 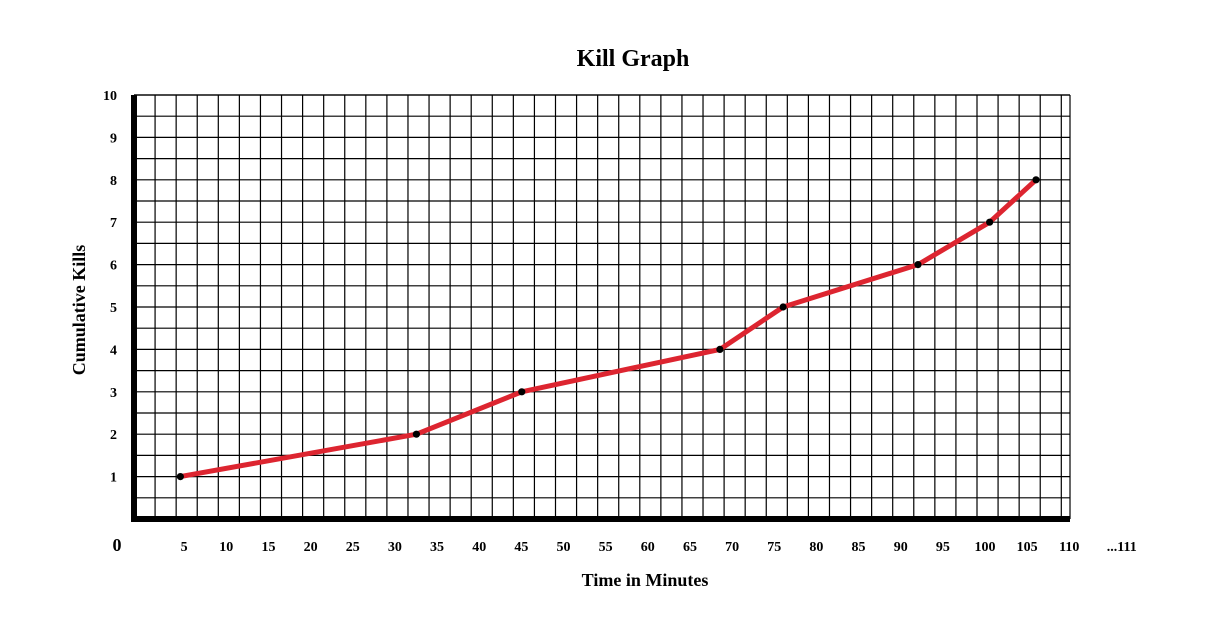 What do you see at coordinates (859, 547) in the screenshot?
I see `x-tick-label: 85` at bounding box center [859, 547].